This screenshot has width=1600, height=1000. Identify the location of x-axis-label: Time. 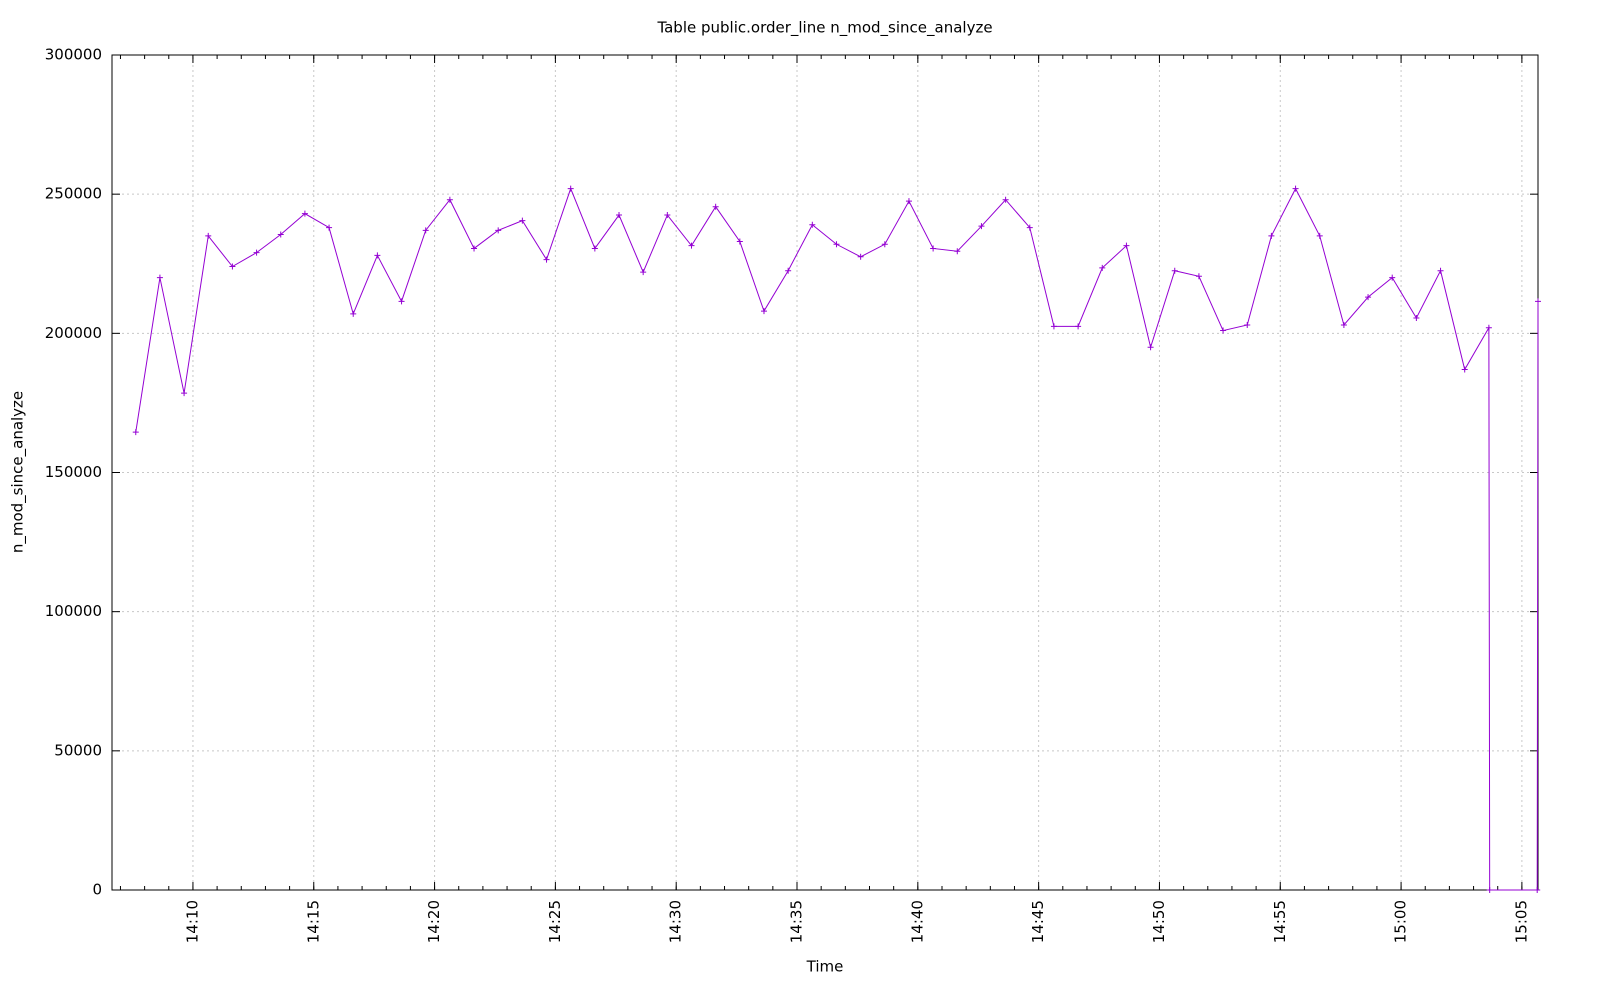
(825, 967).